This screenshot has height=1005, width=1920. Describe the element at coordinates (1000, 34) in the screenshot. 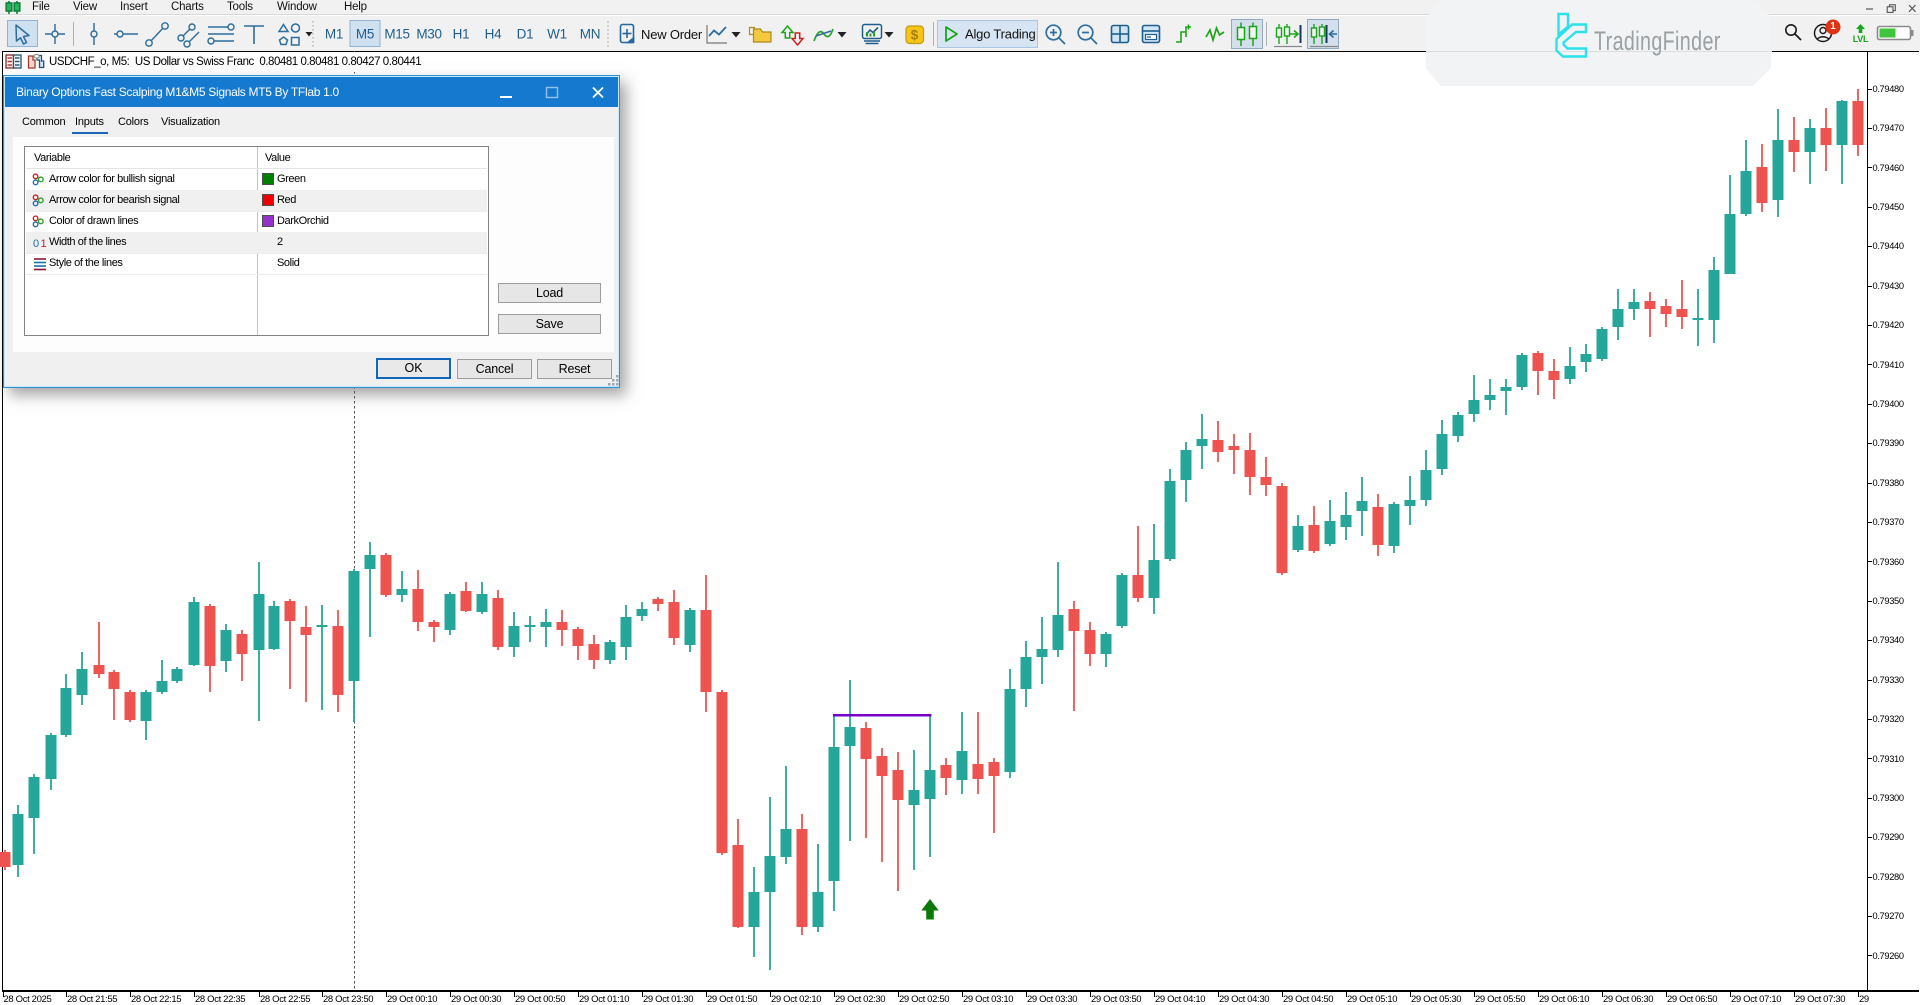

I see `svg-text: Algo Trading` at that location.